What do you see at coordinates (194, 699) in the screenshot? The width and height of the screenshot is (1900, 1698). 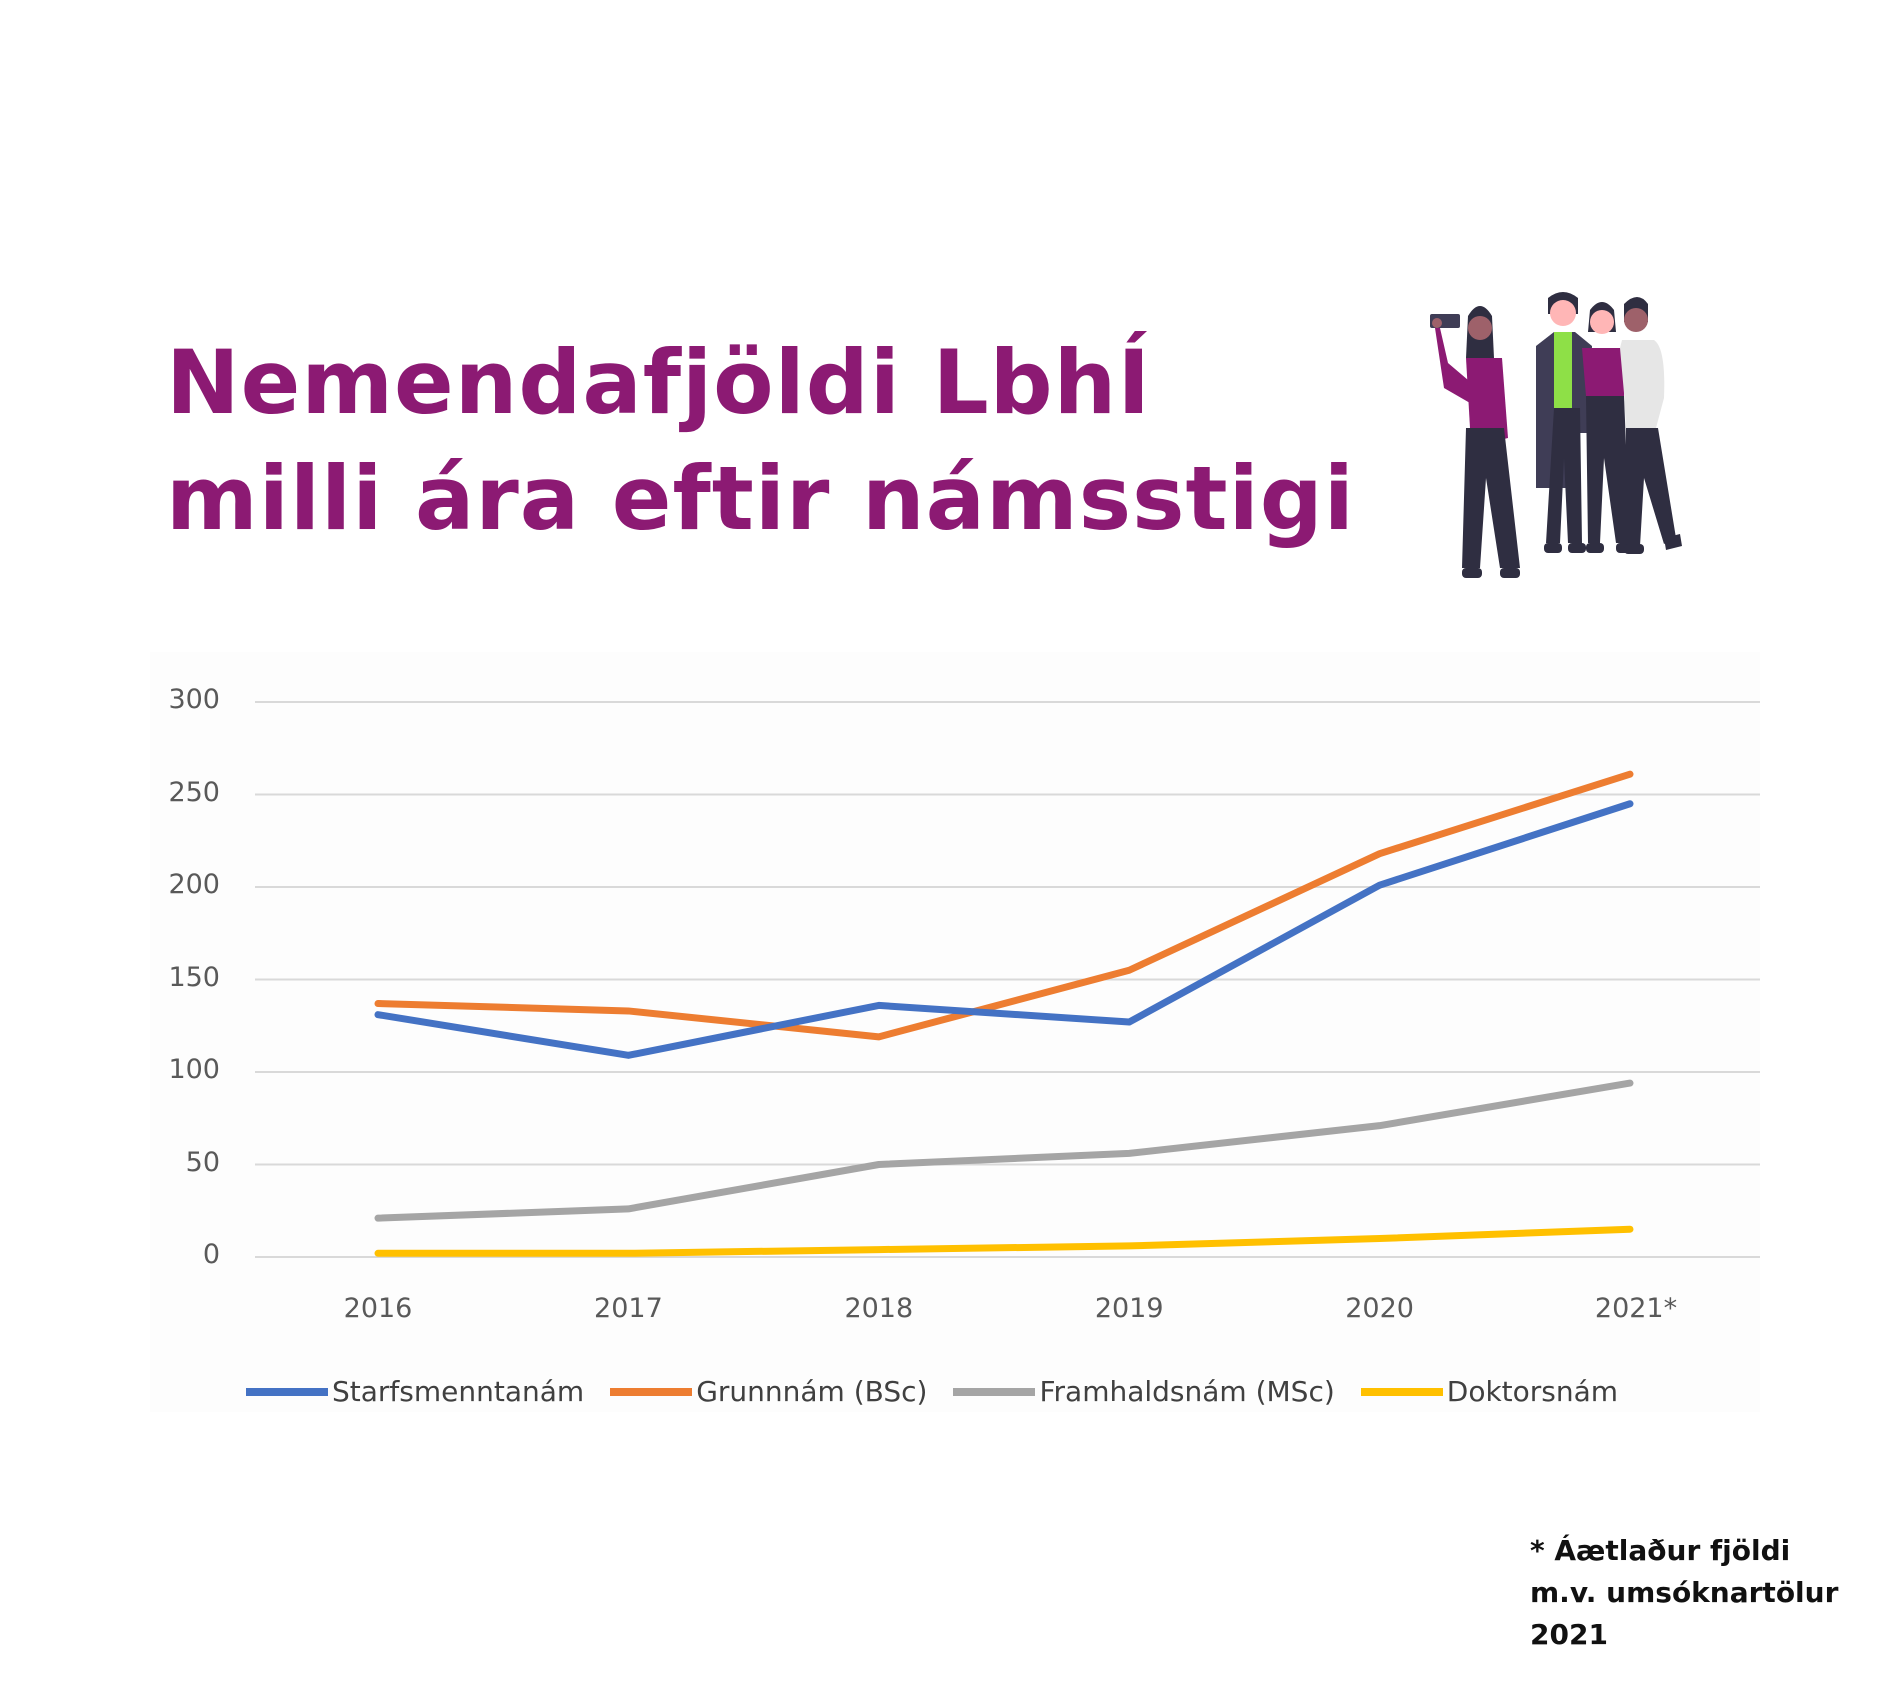 I see `y-tick-label: 300` at bounding box center [194, 699].